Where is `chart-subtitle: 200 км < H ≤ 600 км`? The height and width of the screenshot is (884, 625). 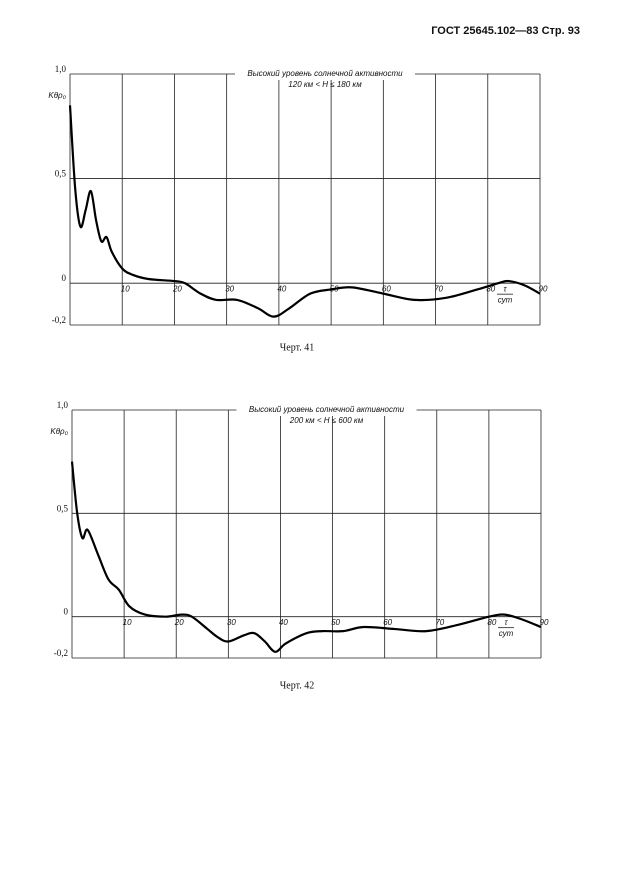
chart-subtitle: 200 км < H ≤ 600 км is located at coordinates (326, 420).